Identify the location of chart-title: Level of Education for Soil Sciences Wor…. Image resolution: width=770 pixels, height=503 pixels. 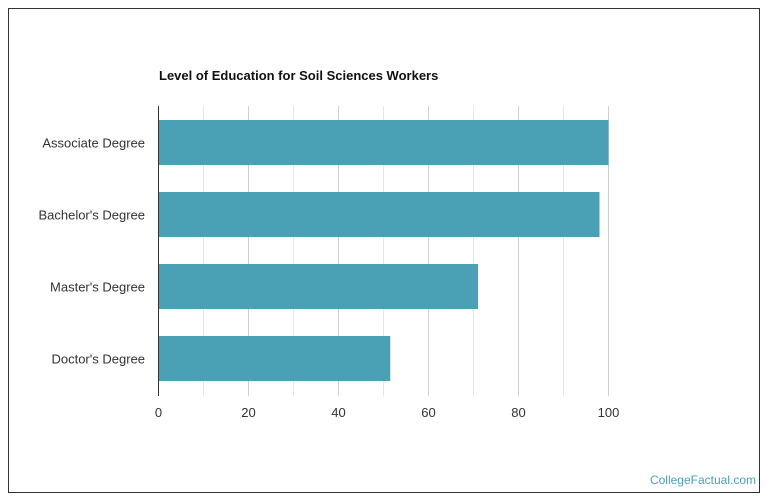
(299, 75).